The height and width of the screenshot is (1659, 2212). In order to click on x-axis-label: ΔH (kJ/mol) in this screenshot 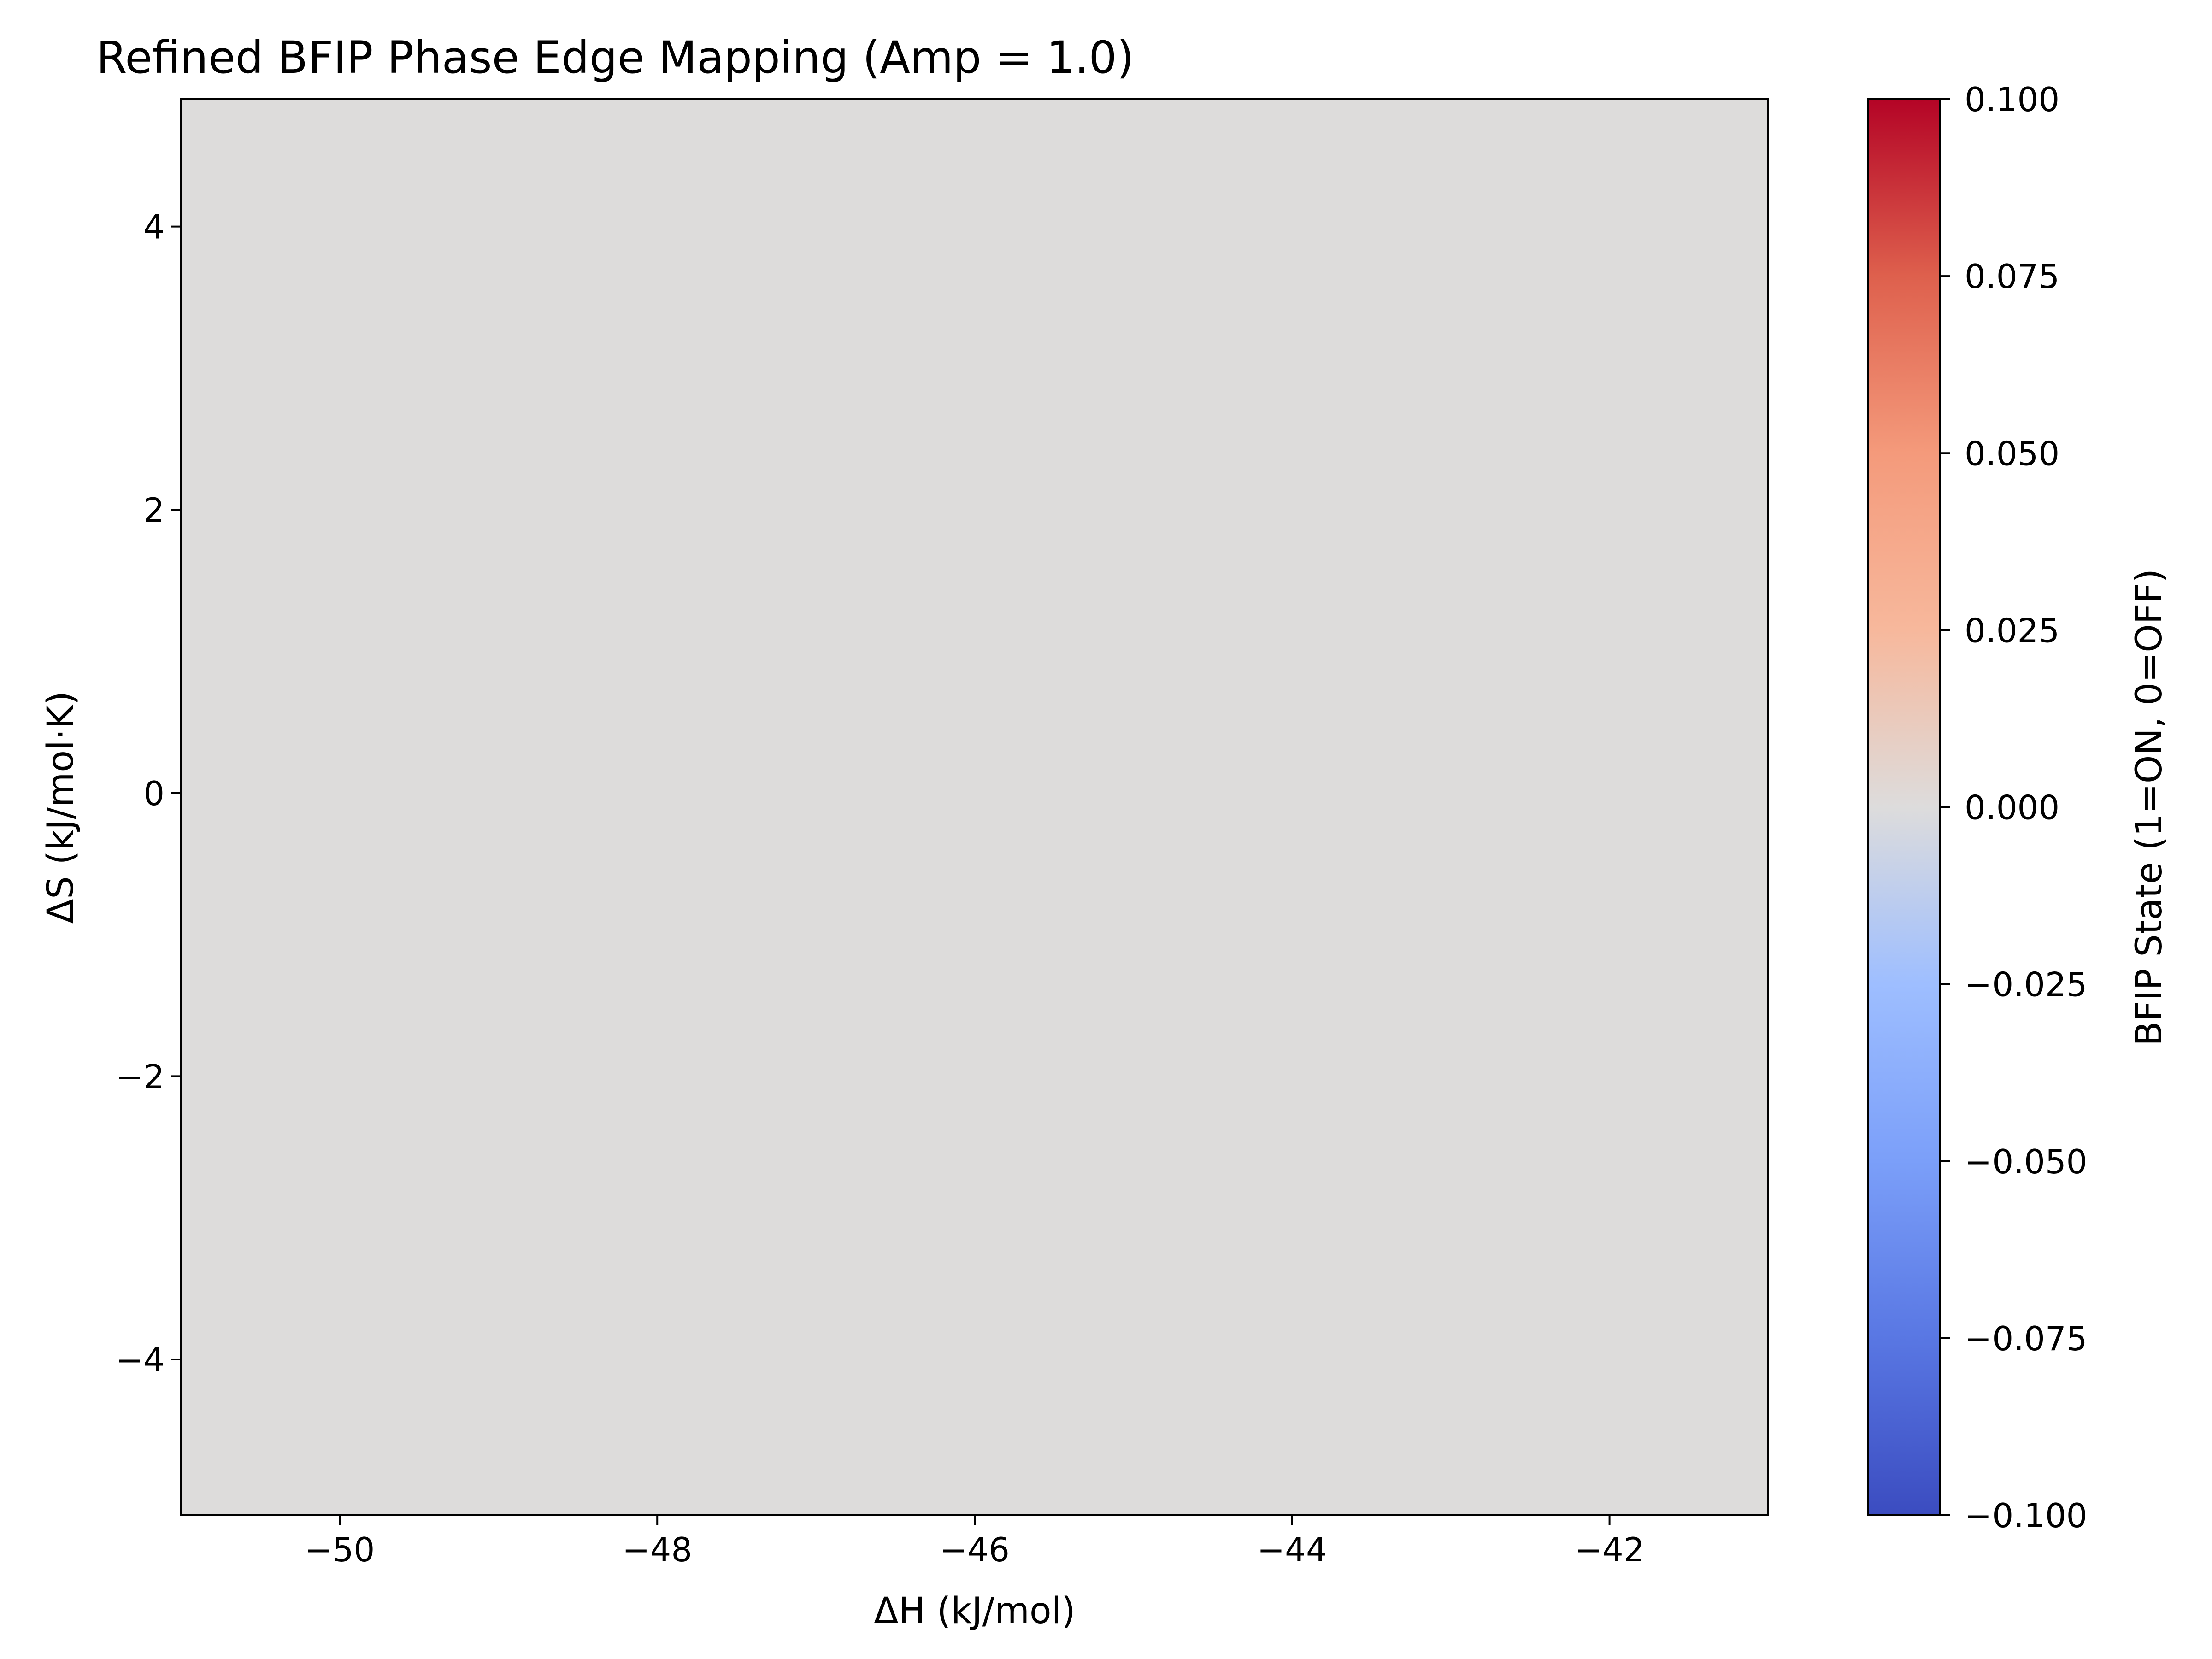, I will do `click(975, 1611)`.